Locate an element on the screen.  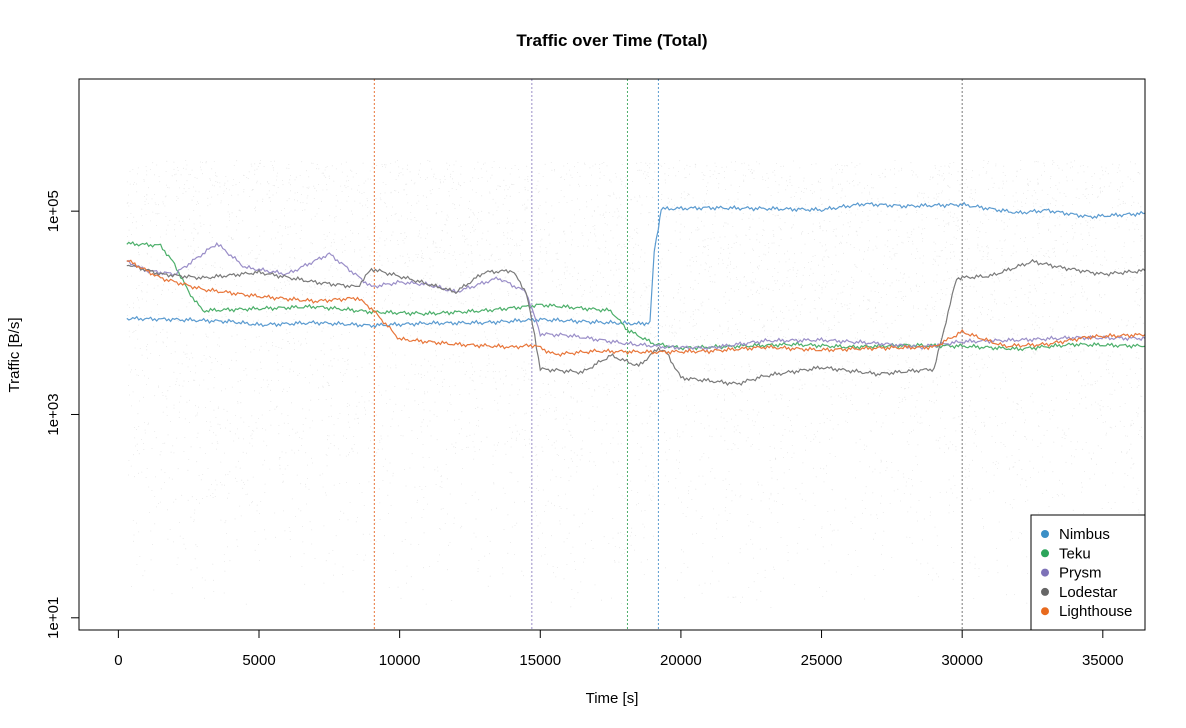
legend-swatch-lodestar is located at coordinates (1045, 591).